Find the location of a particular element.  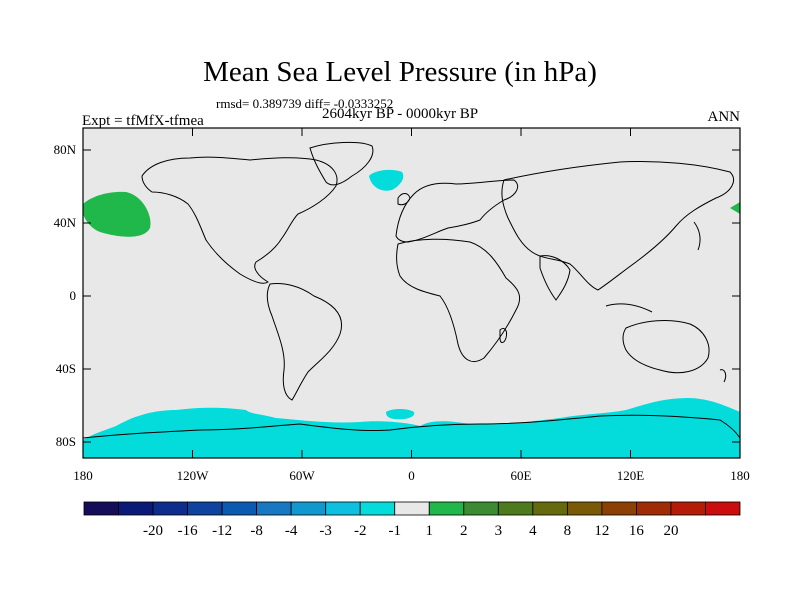

lon-label-60e: 60E is located at coordinates (521, 475).